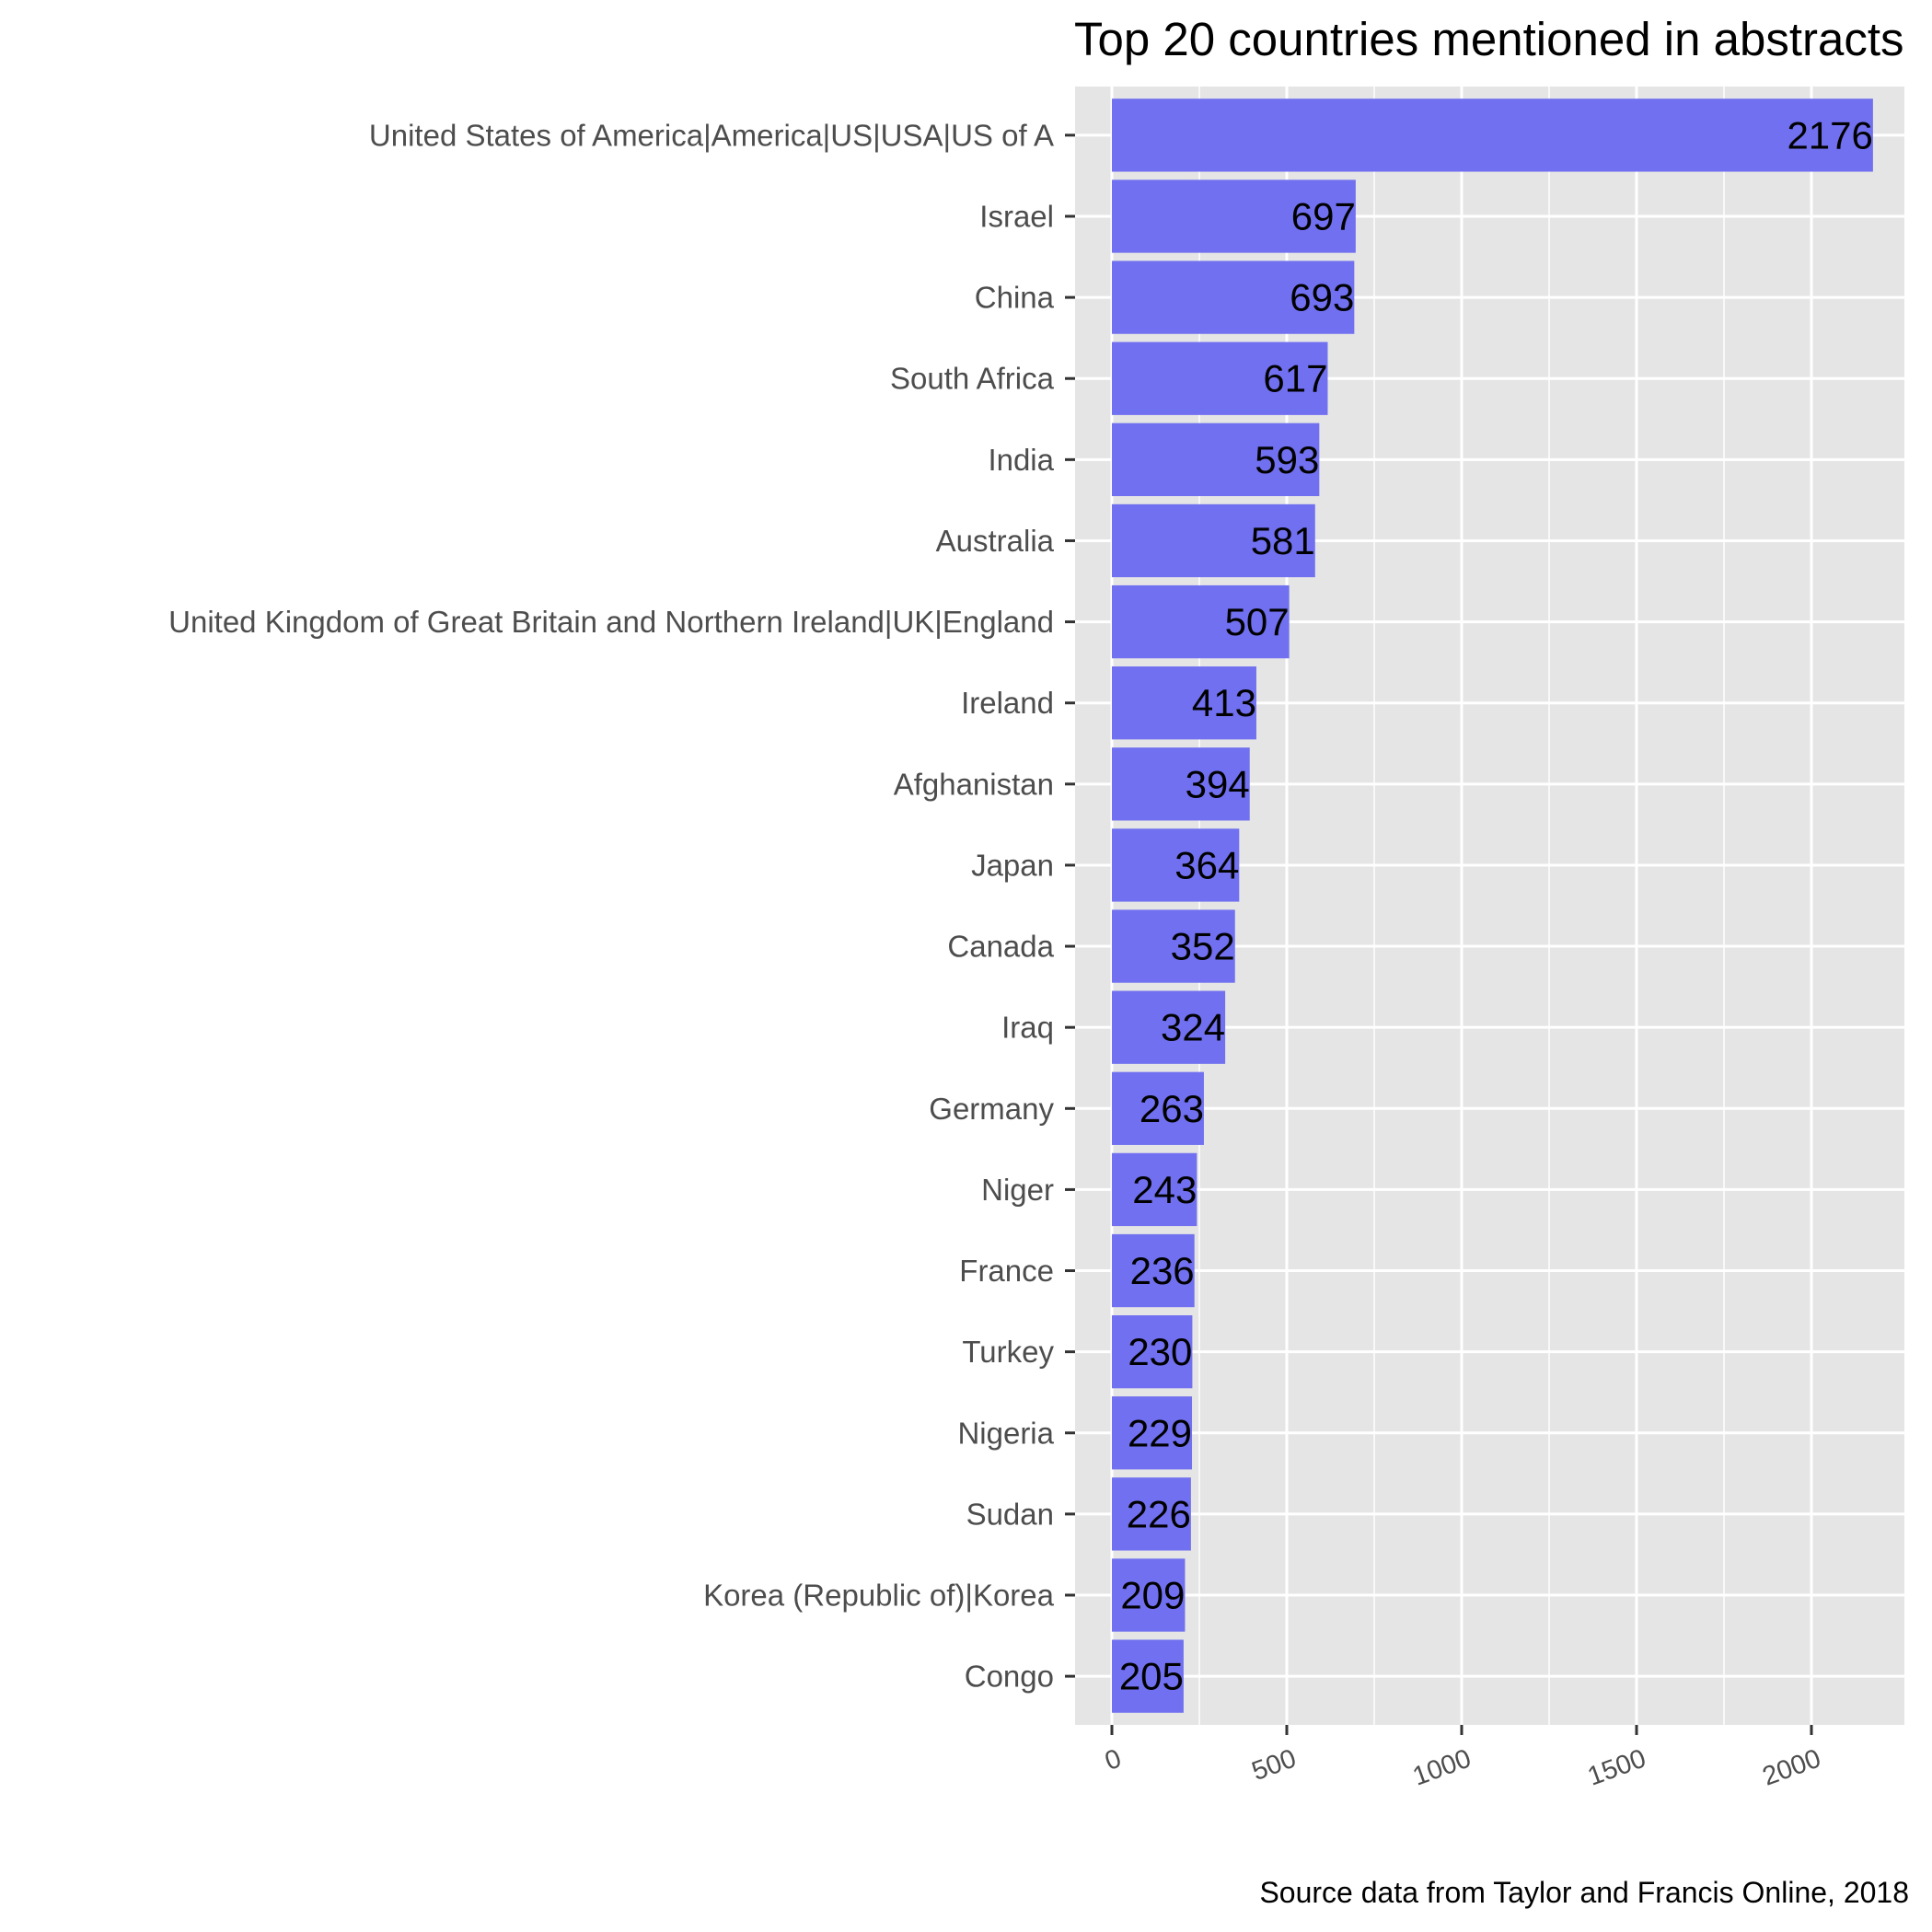 The height and width of the screenshot is (1932, 1932). I want to click on data-label: 324, so click(1193, 1027).